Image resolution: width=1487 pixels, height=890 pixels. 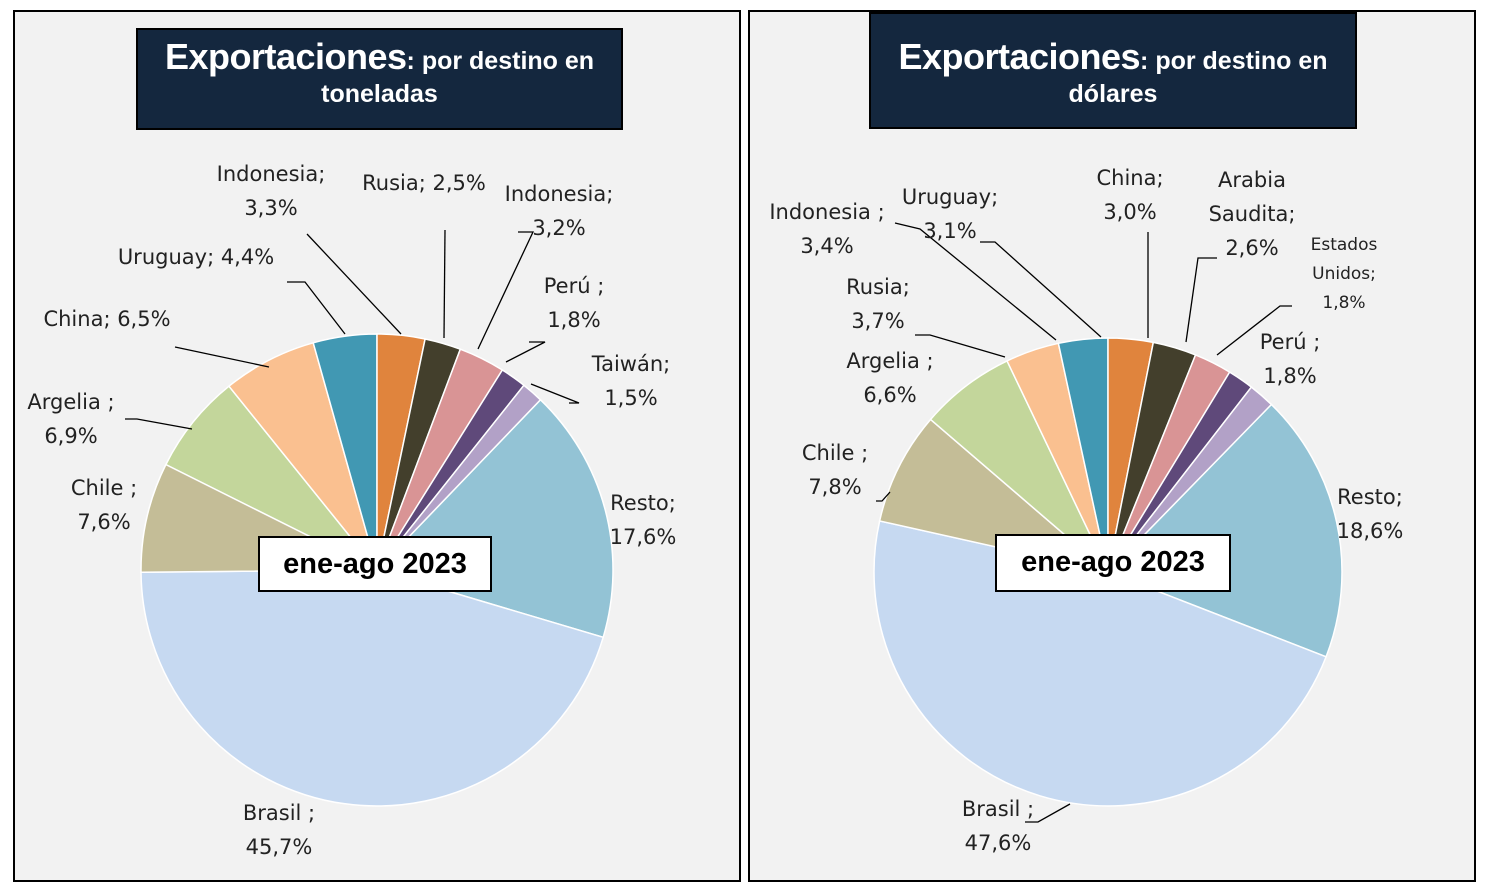 I want to click on pie-slice-peru, so click(x=1190, y=479).